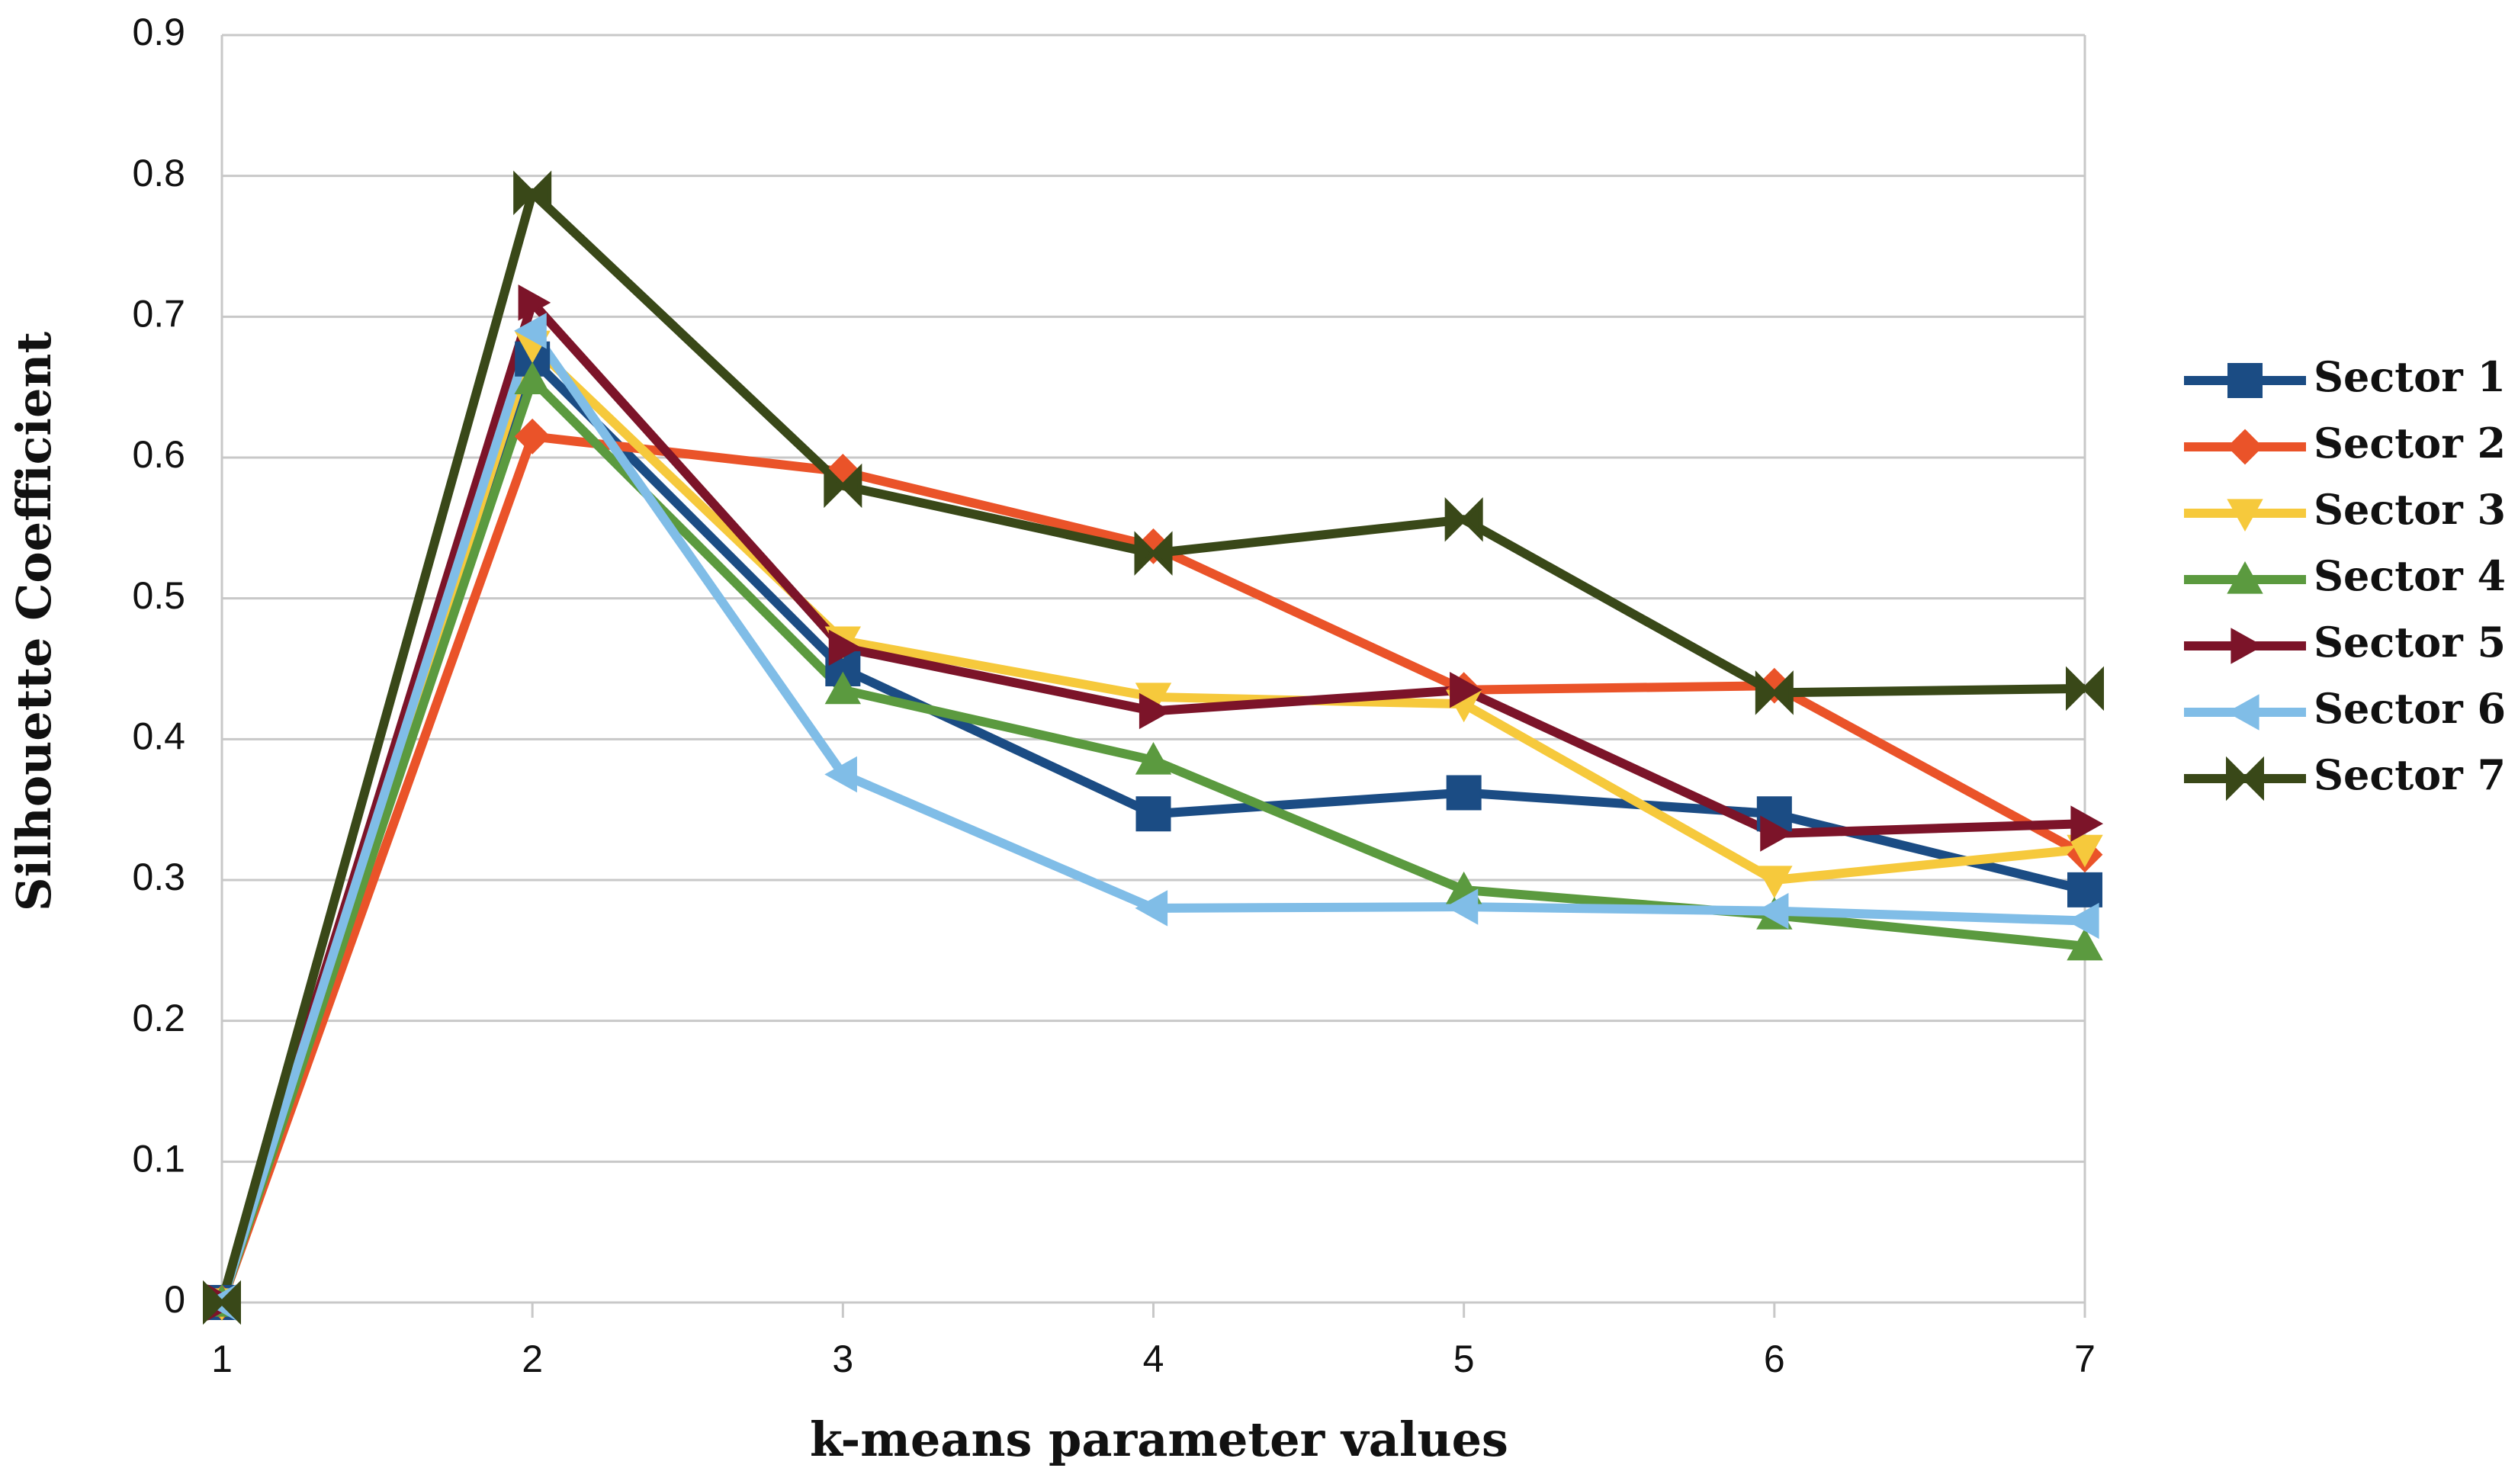 This screenshot has width=2518, height=1484. Describe the element at coordinates (158, 173) in the screenshot. I see `y-tick-label: 0.8` at that location.